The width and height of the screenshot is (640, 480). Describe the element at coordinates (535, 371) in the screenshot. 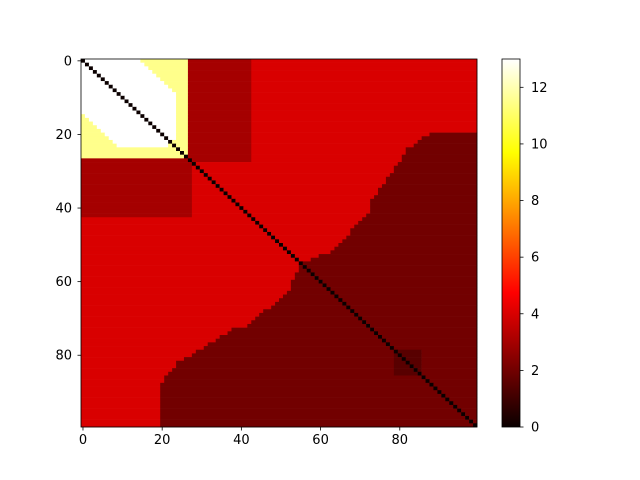

I see `colorbar-tick-label: 2` at that location.